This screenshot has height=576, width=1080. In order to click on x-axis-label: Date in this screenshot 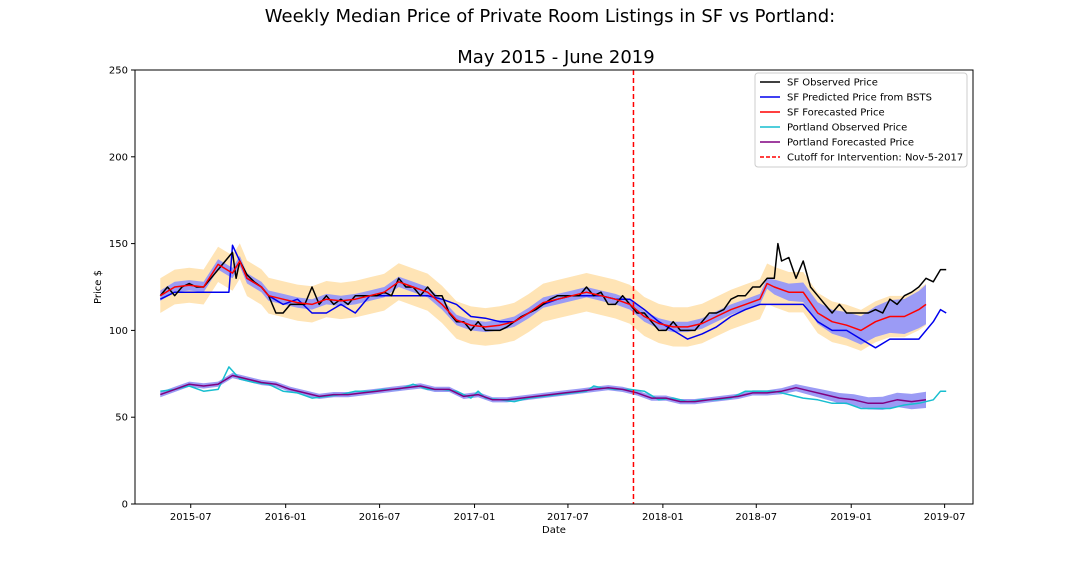, I will do `click(554, 530)`.